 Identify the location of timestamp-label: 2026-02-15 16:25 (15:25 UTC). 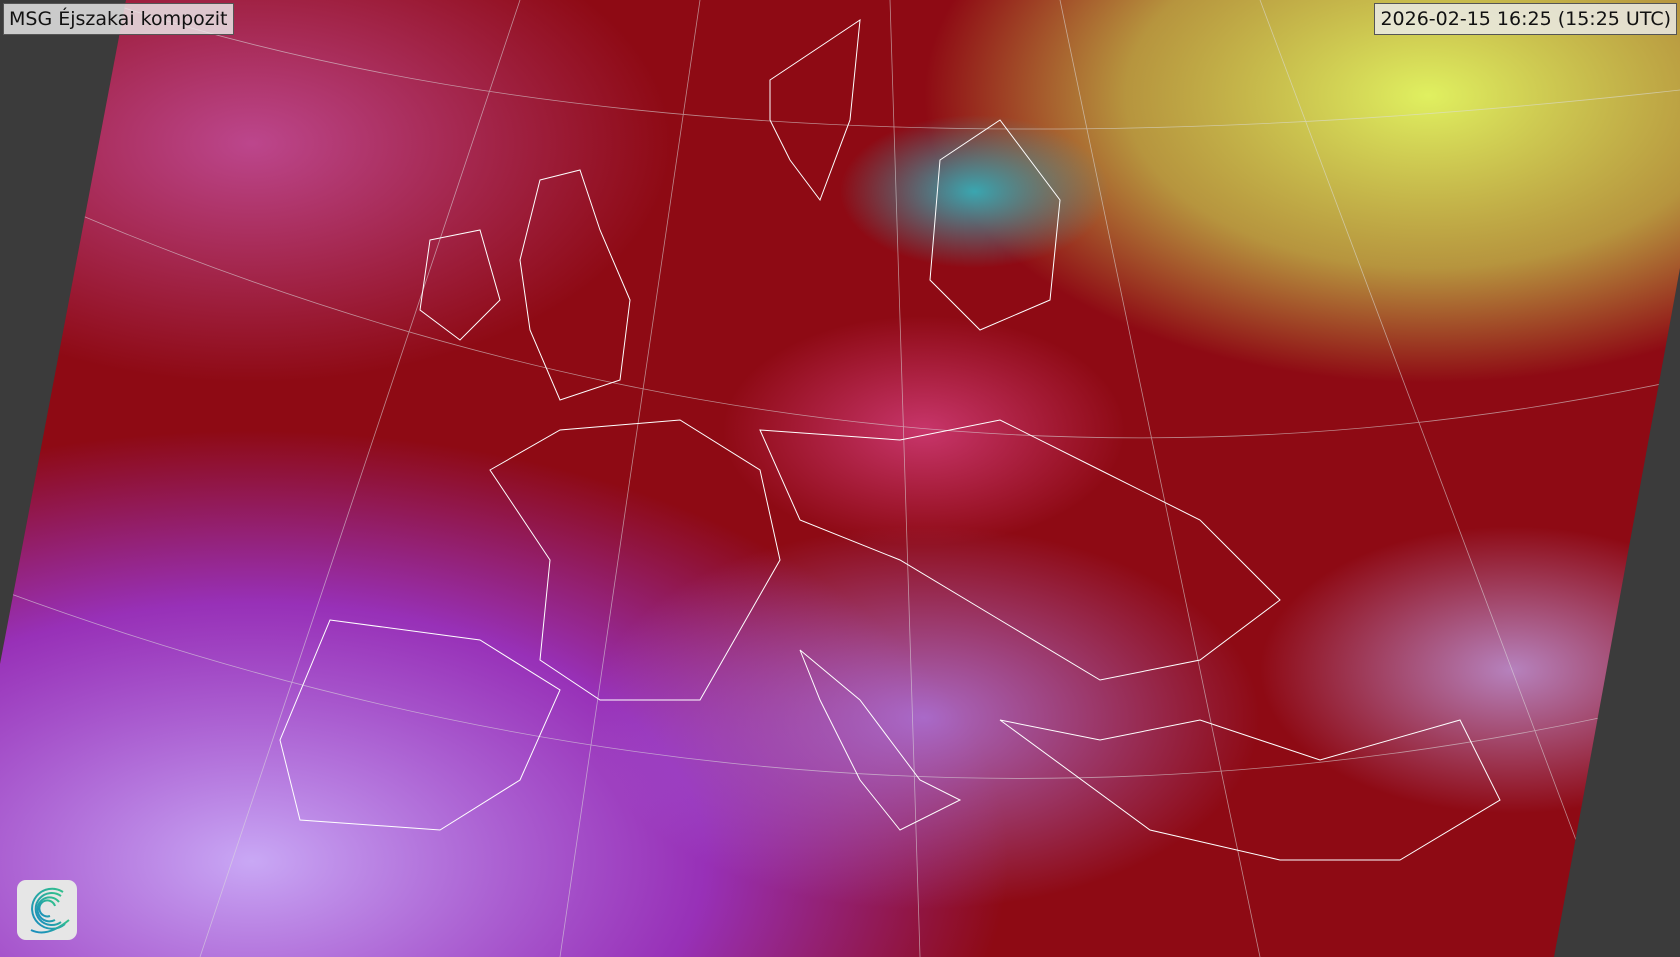
(1525, 19).